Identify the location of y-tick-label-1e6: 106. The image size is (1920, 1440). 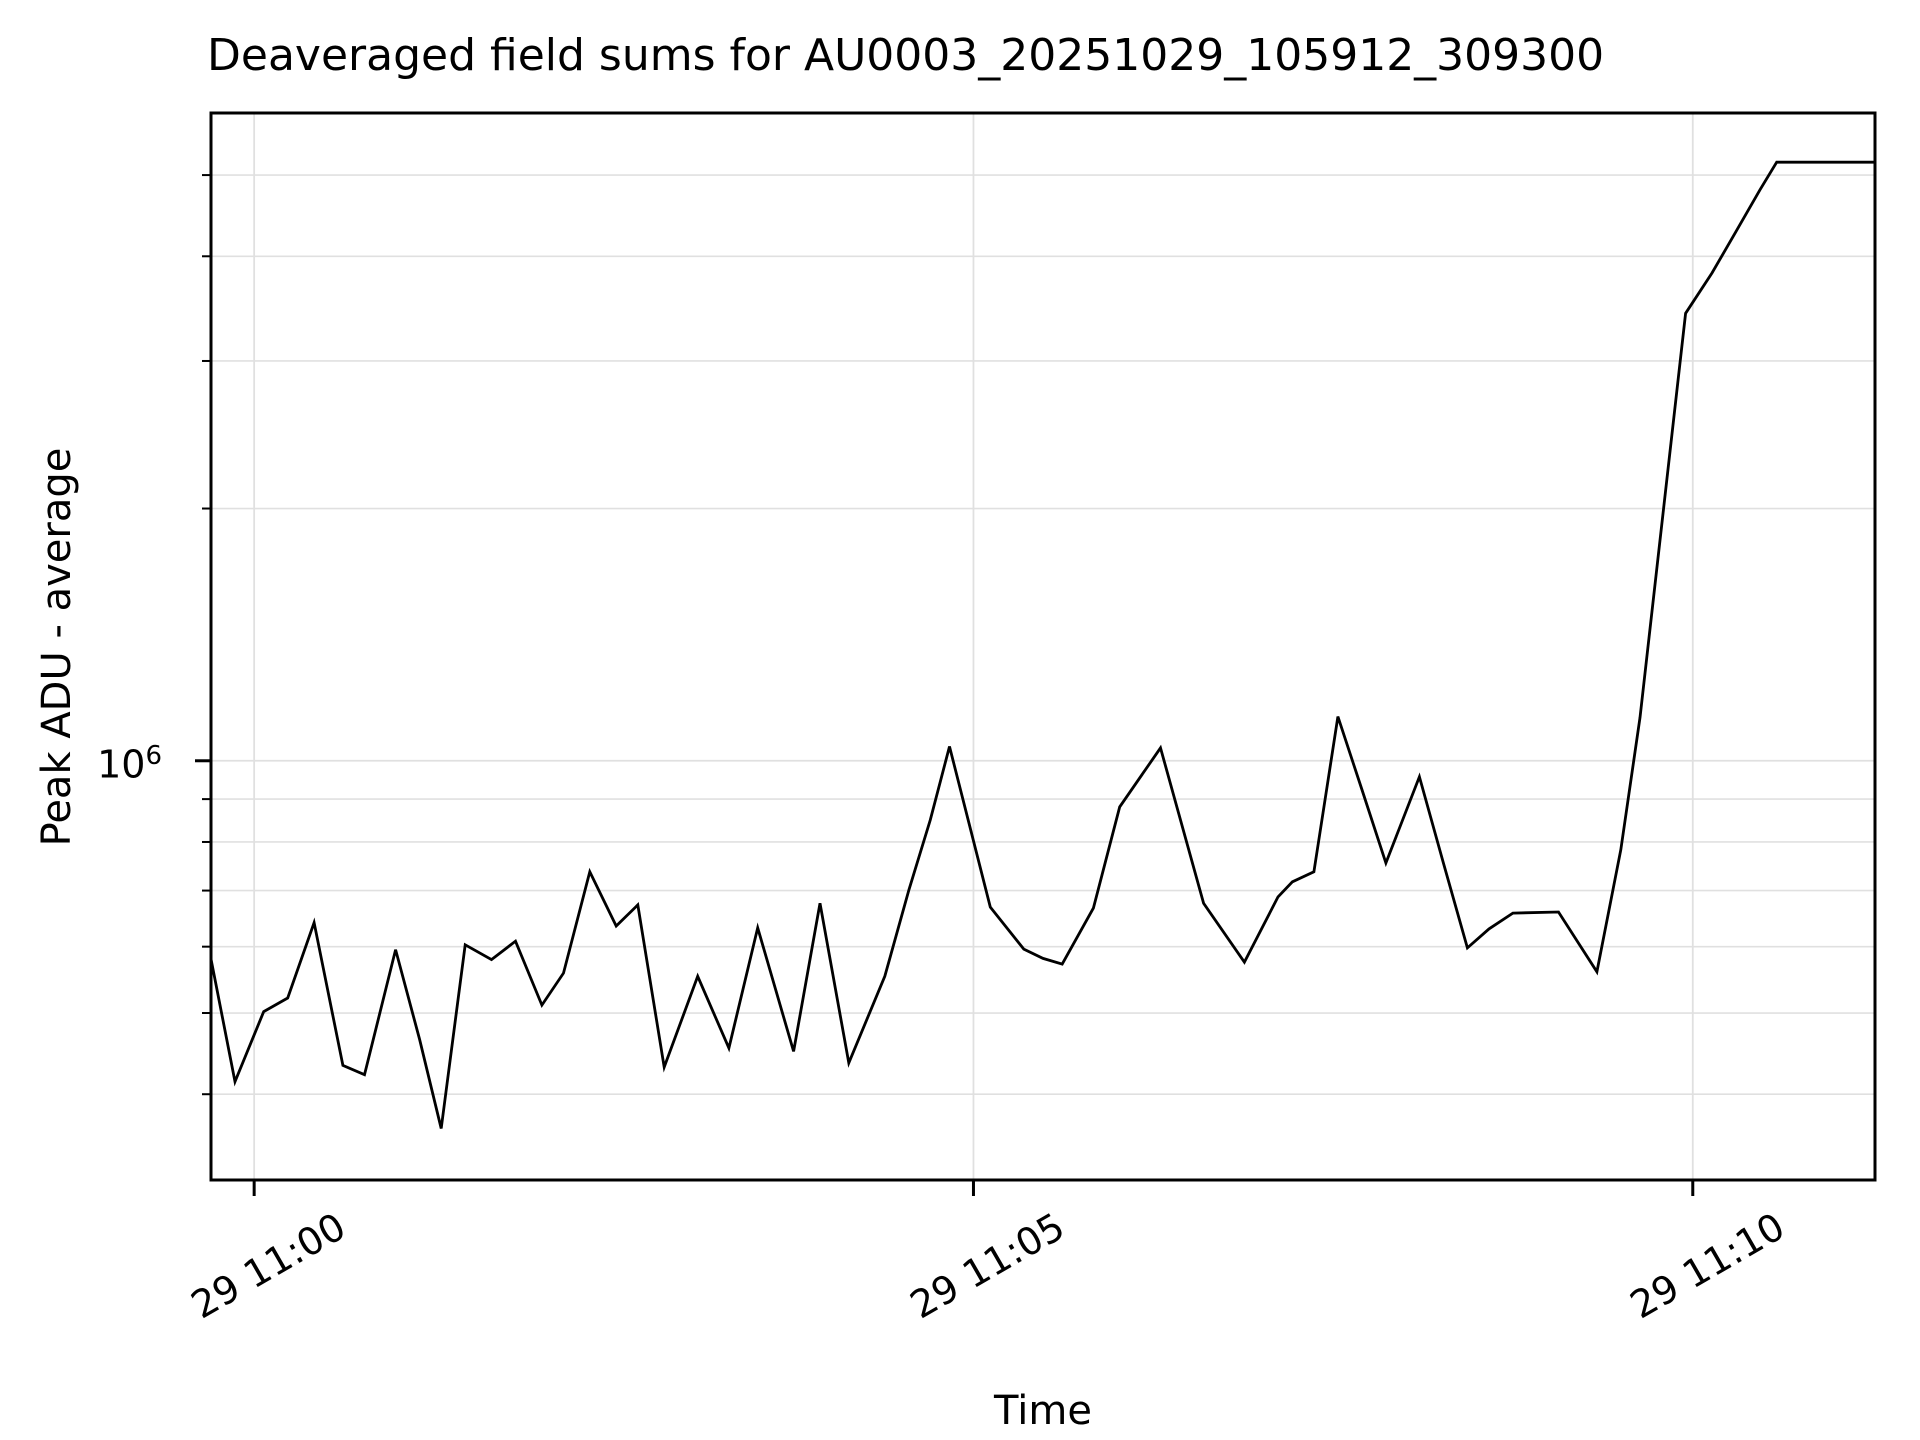
(81, 760).